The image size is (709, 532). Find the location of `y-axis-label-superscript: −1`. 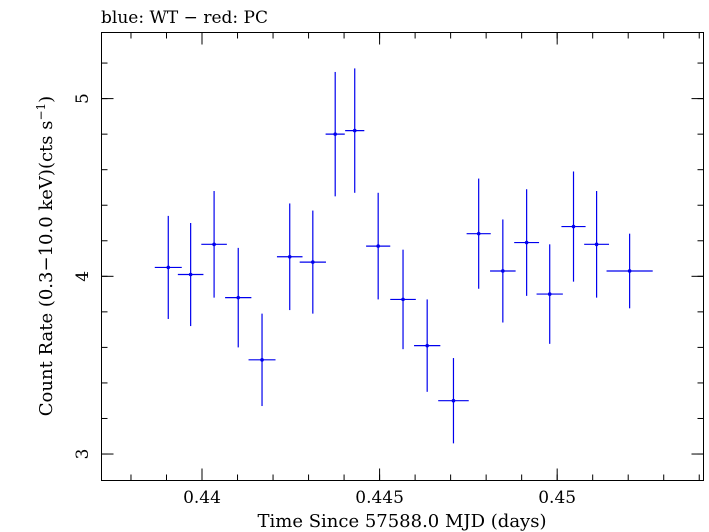

y-axis-label-superscript: −1 is located at coordinates (41, 112).